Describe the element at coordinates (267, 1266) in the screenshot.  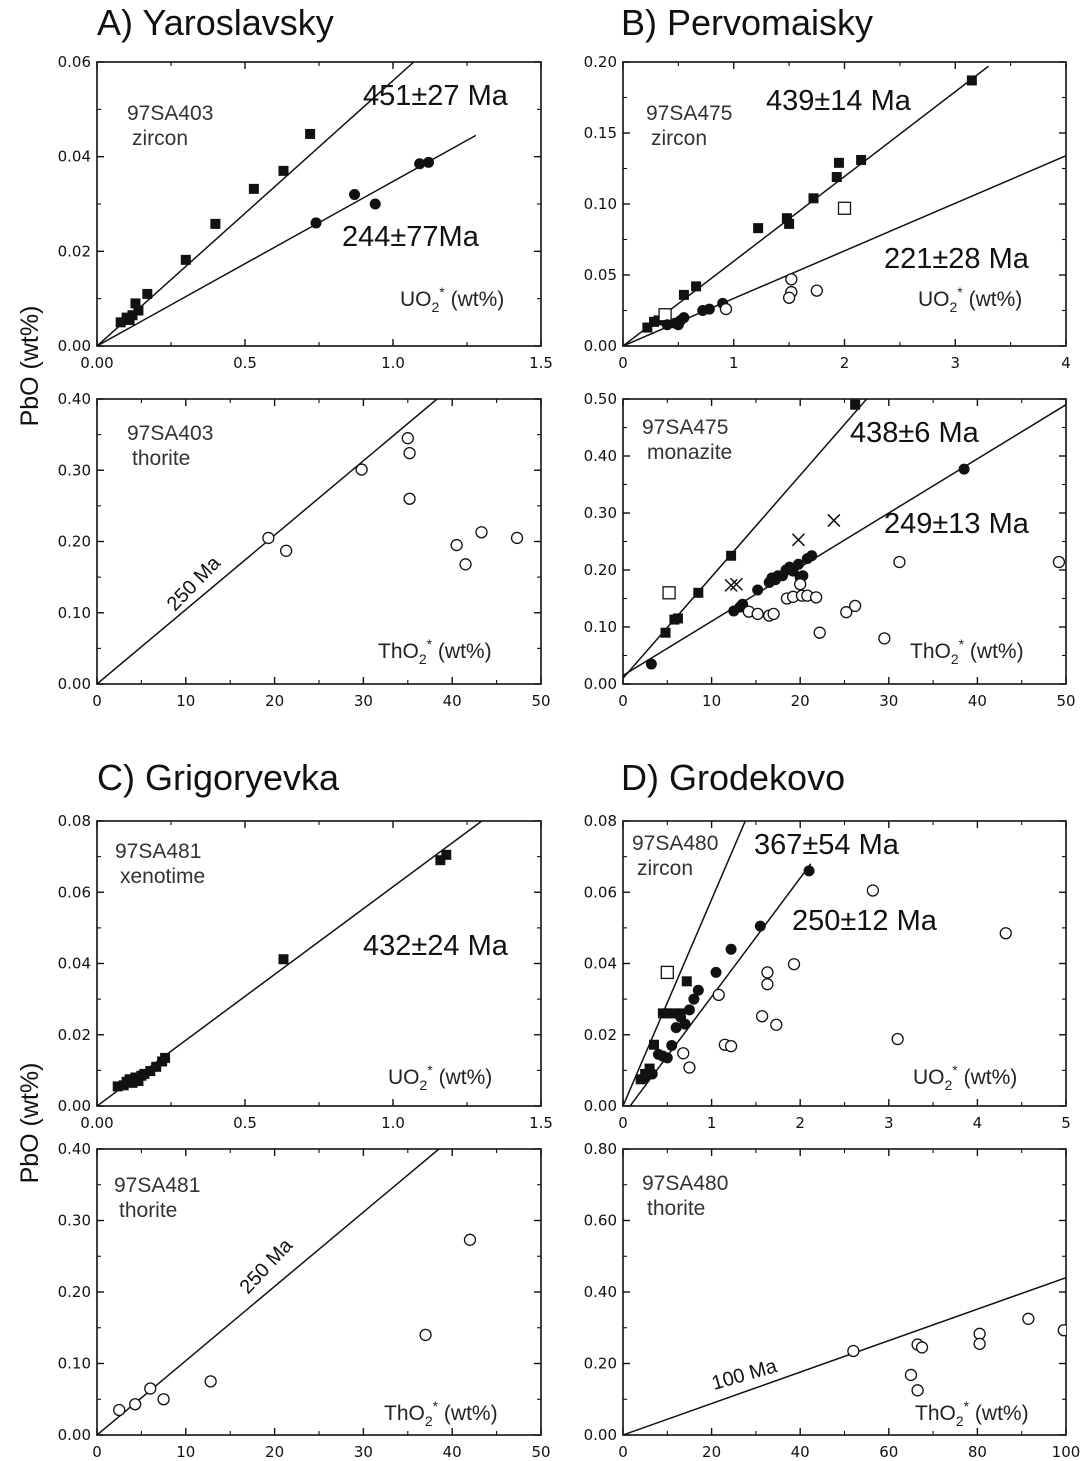
I see `reference-line-label: 250 Ma` at that location.